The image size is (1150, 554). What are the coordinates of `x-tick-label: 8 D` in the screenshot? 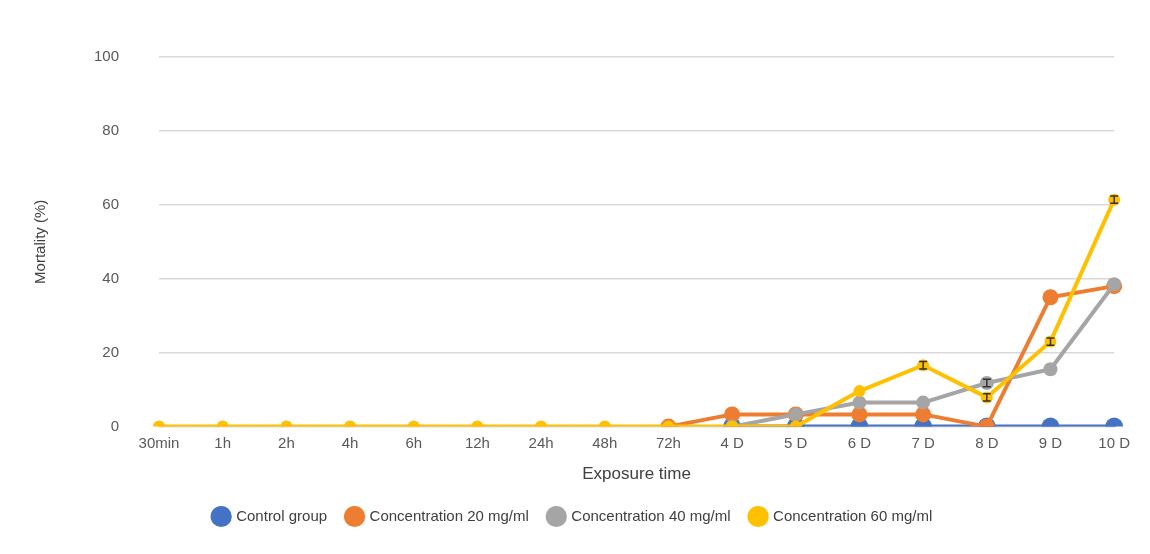 It's located at (987, 442).